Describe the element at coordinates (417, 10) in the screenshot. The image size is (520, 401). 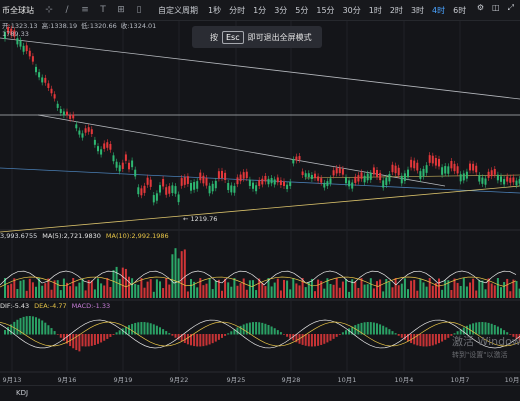
I see `interval-tab: 3时` at that location.